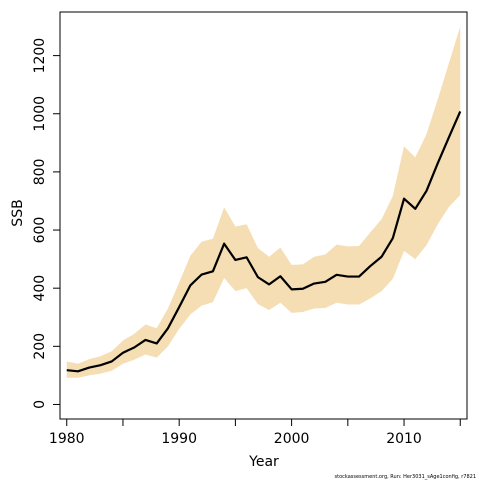 The width and height of the screenshot is (480, 480). I want to click on y-tick-label: 0, so click(40, 404).